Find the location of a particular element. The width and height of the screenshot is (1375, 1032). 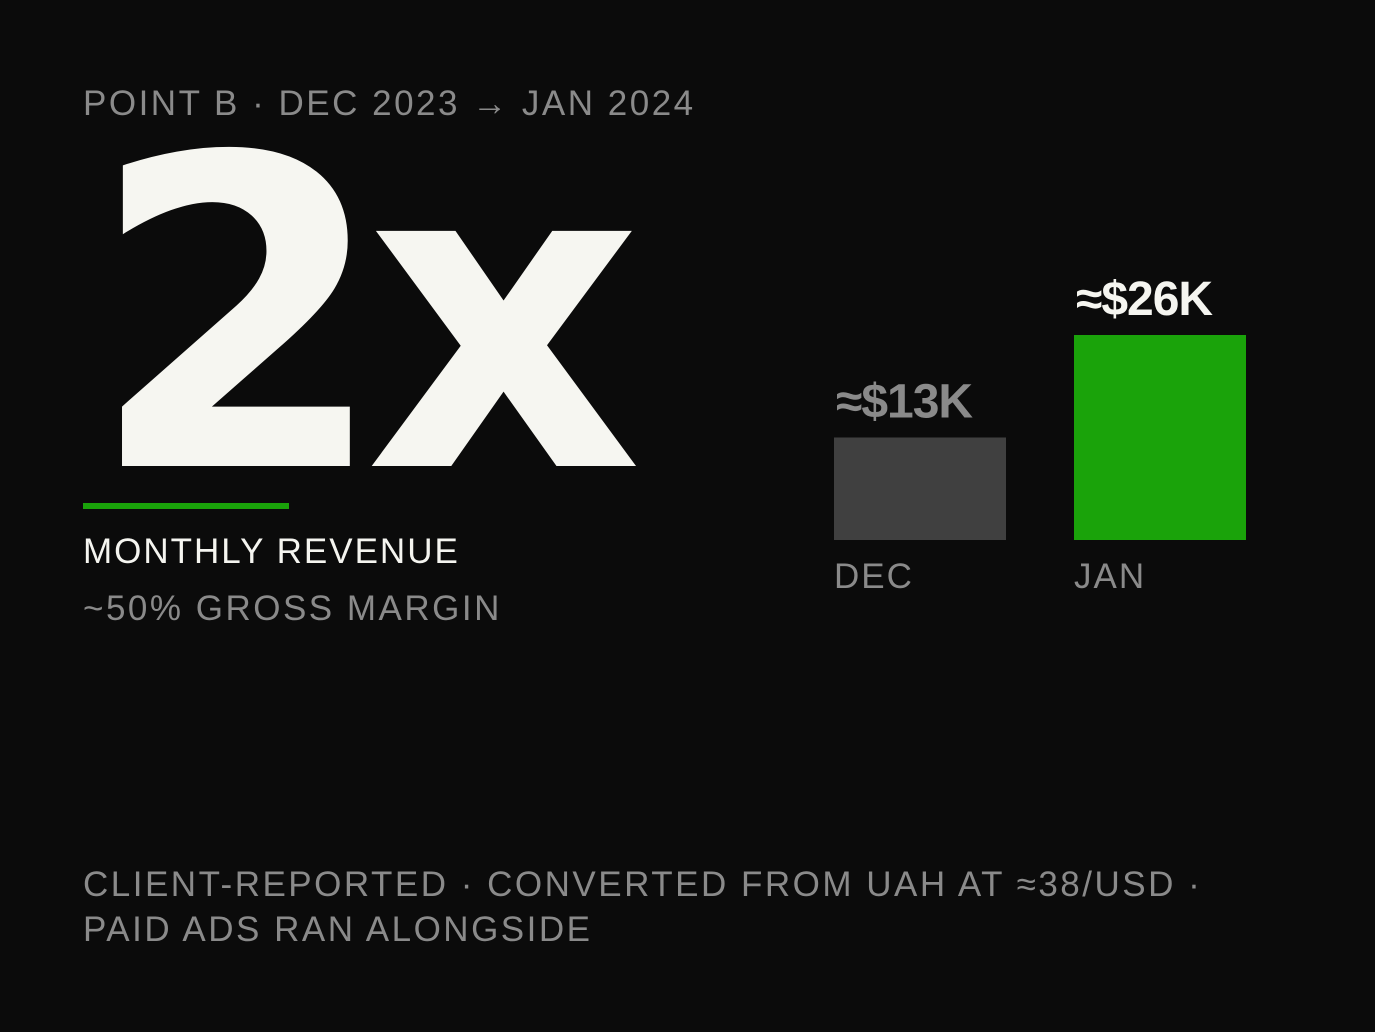

metric-label: MONTHLY REVENUE is located at coordinates (271, 551).